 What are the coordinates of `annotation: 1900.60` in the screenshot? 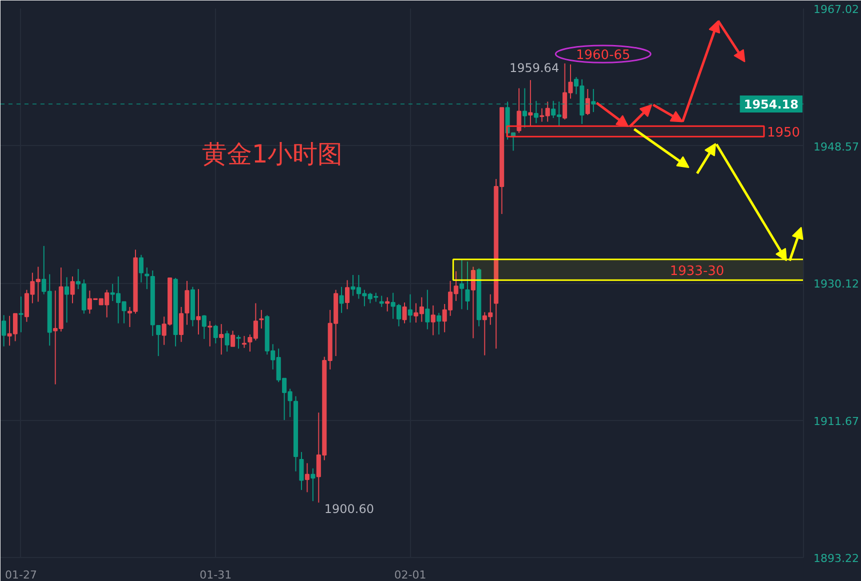 It's located at (349, 509).